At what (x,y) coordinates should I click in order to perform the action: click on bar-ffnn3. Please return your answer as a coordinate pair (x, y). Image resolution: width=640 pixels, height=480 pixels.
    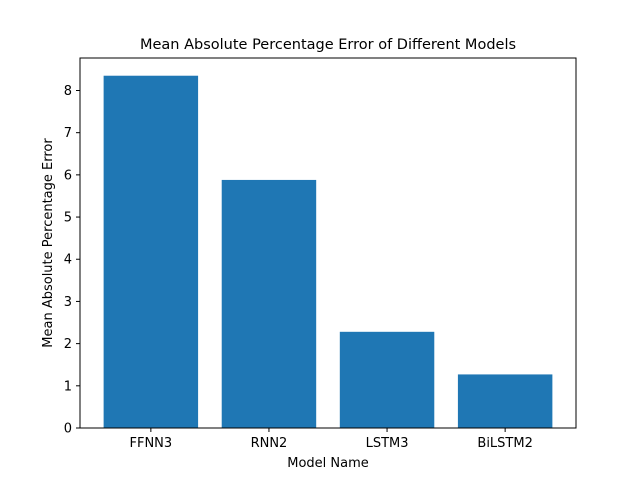
    Looking at the image, I should click on (151, 252).